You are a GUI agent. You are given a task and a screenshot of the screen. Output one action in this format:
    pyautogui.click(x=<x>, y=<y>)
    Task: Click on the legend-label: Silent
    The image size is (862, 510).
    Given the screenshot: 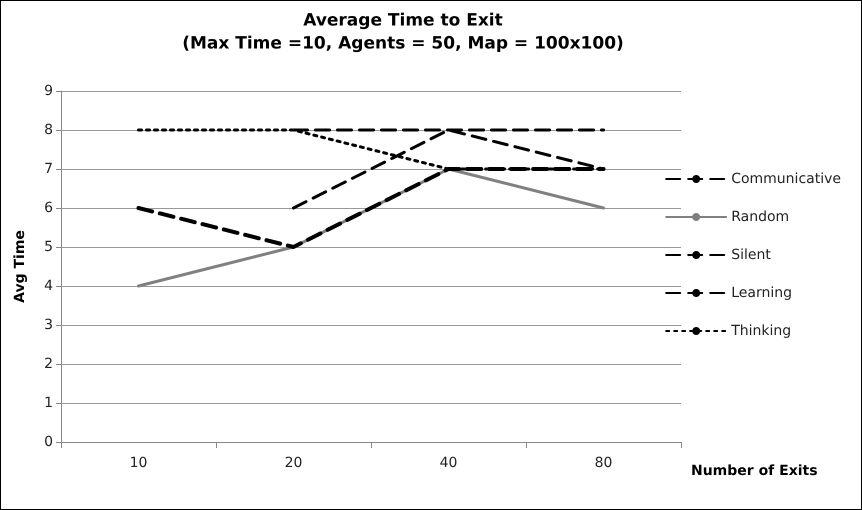 What is the action you would take?
    pyautogui.click(x=751, y=255)
    